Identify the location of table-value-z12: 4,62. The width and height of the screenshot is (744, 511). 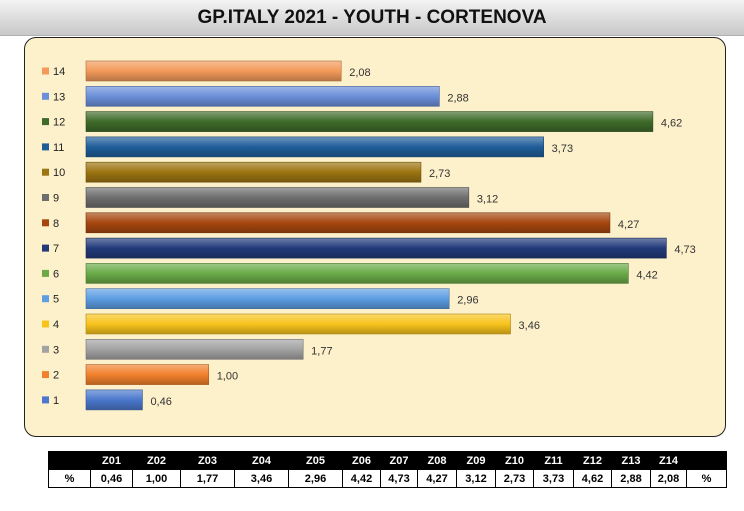
(592, 478).